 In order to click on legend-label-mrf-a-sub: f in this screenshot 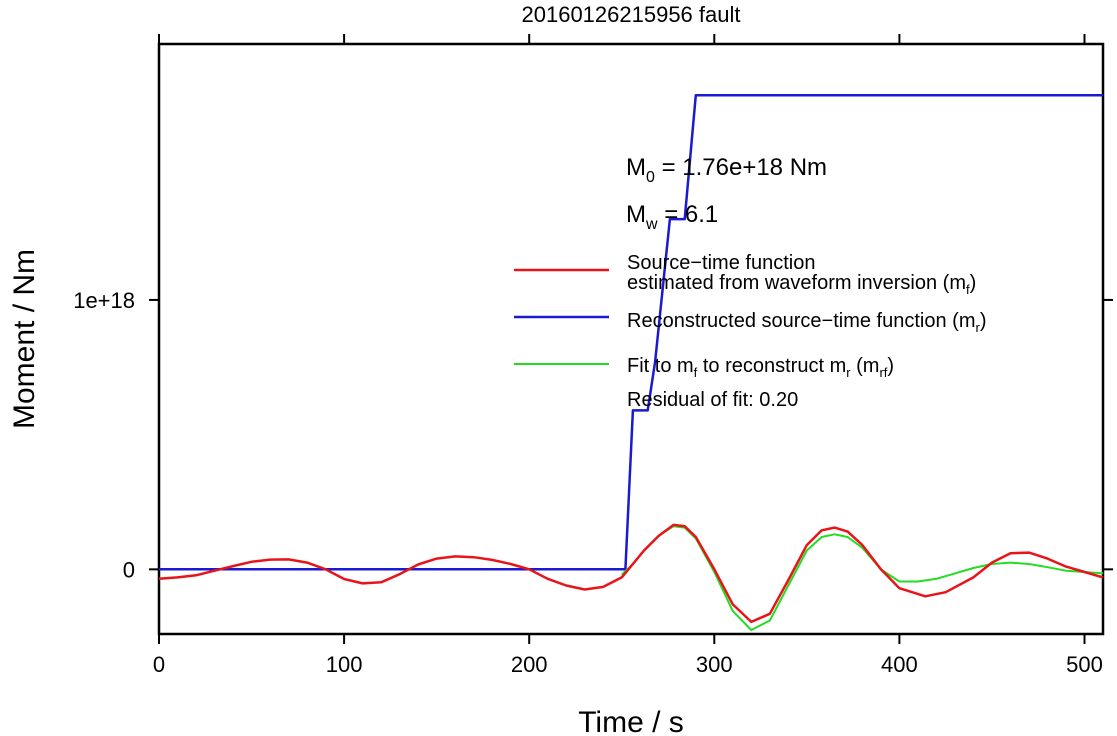, I will do `click(696, 372)`.